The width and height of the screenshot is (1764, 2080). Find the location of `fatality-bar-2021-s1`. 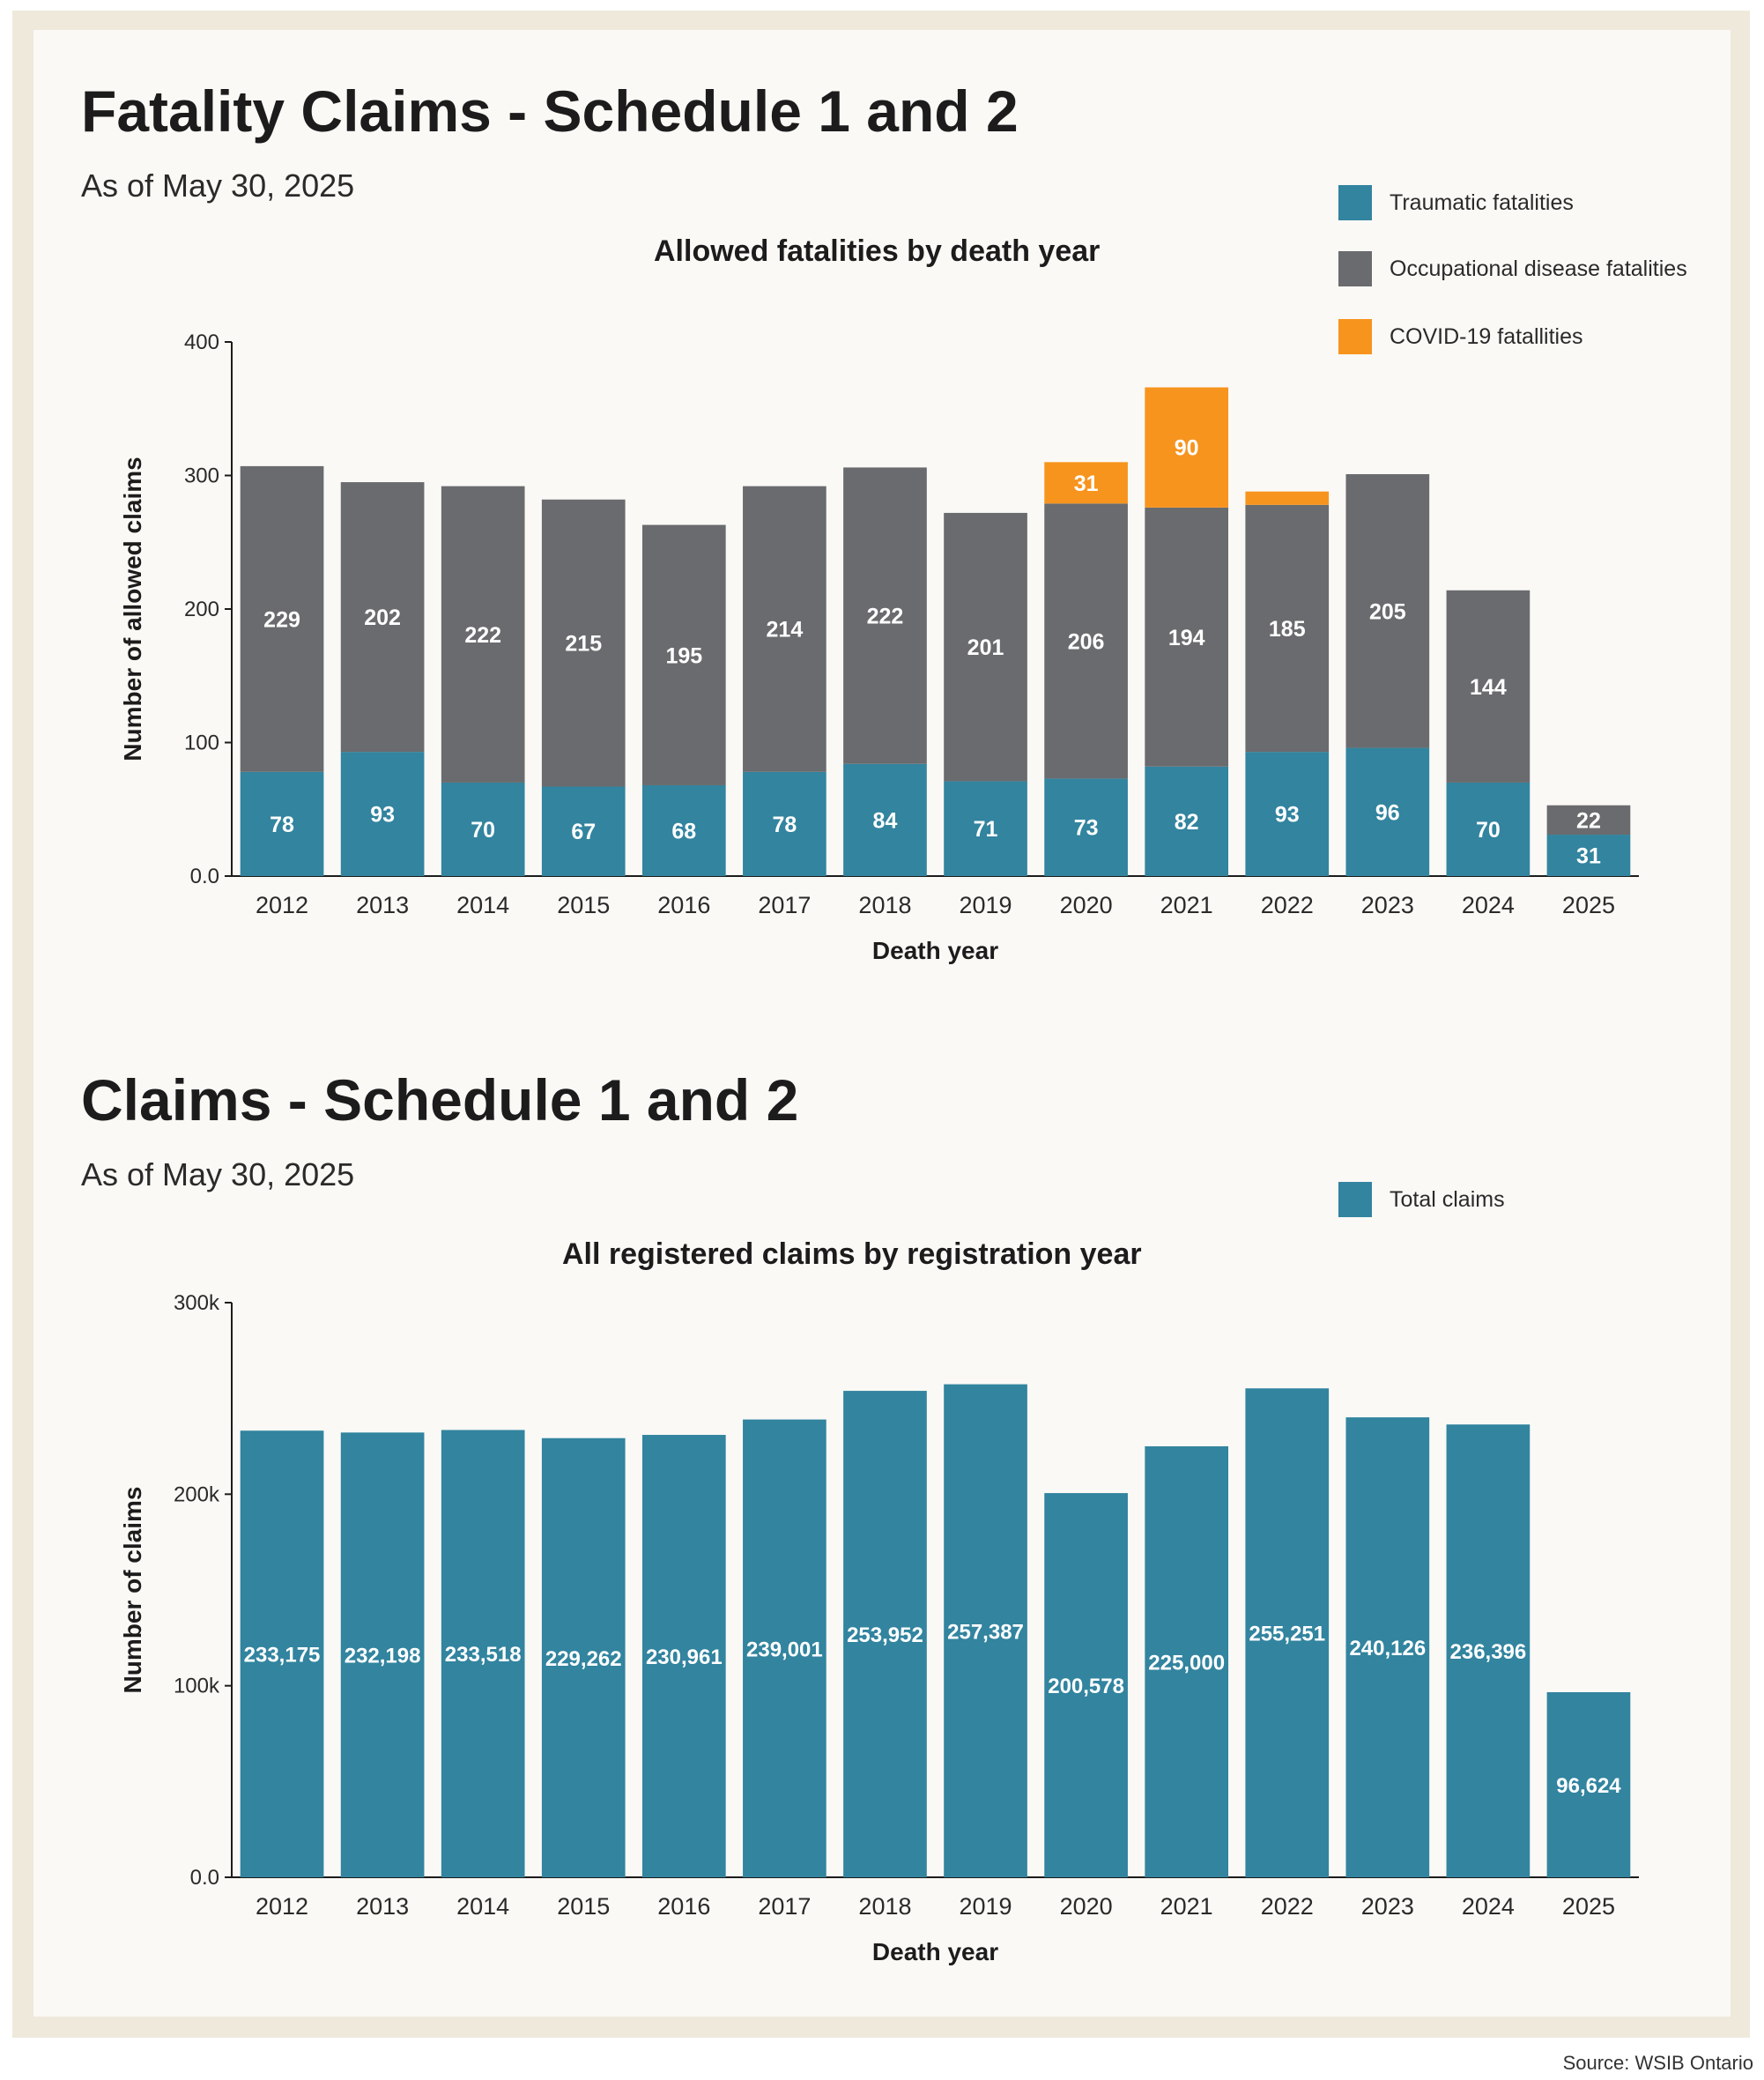

fatality-bar-2021-s1 is located at coordinates (1187, 637).